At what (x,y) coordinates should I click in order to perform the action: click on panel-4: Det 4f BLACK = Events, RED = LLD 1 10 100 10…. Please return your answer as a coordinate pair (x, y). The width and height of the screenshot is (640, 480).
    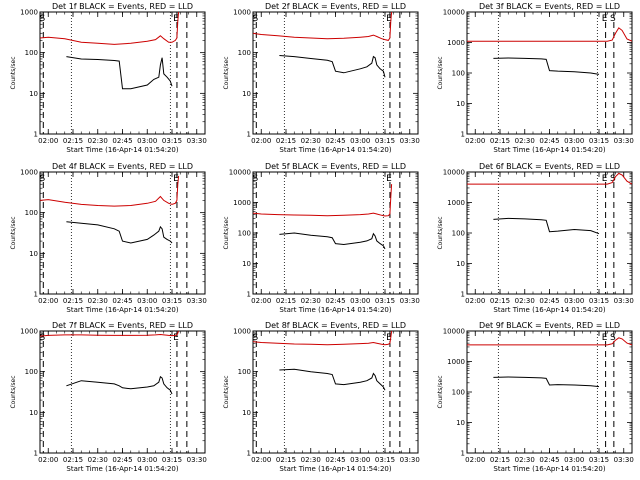
    Looking at the image, I should click on (108, 238).